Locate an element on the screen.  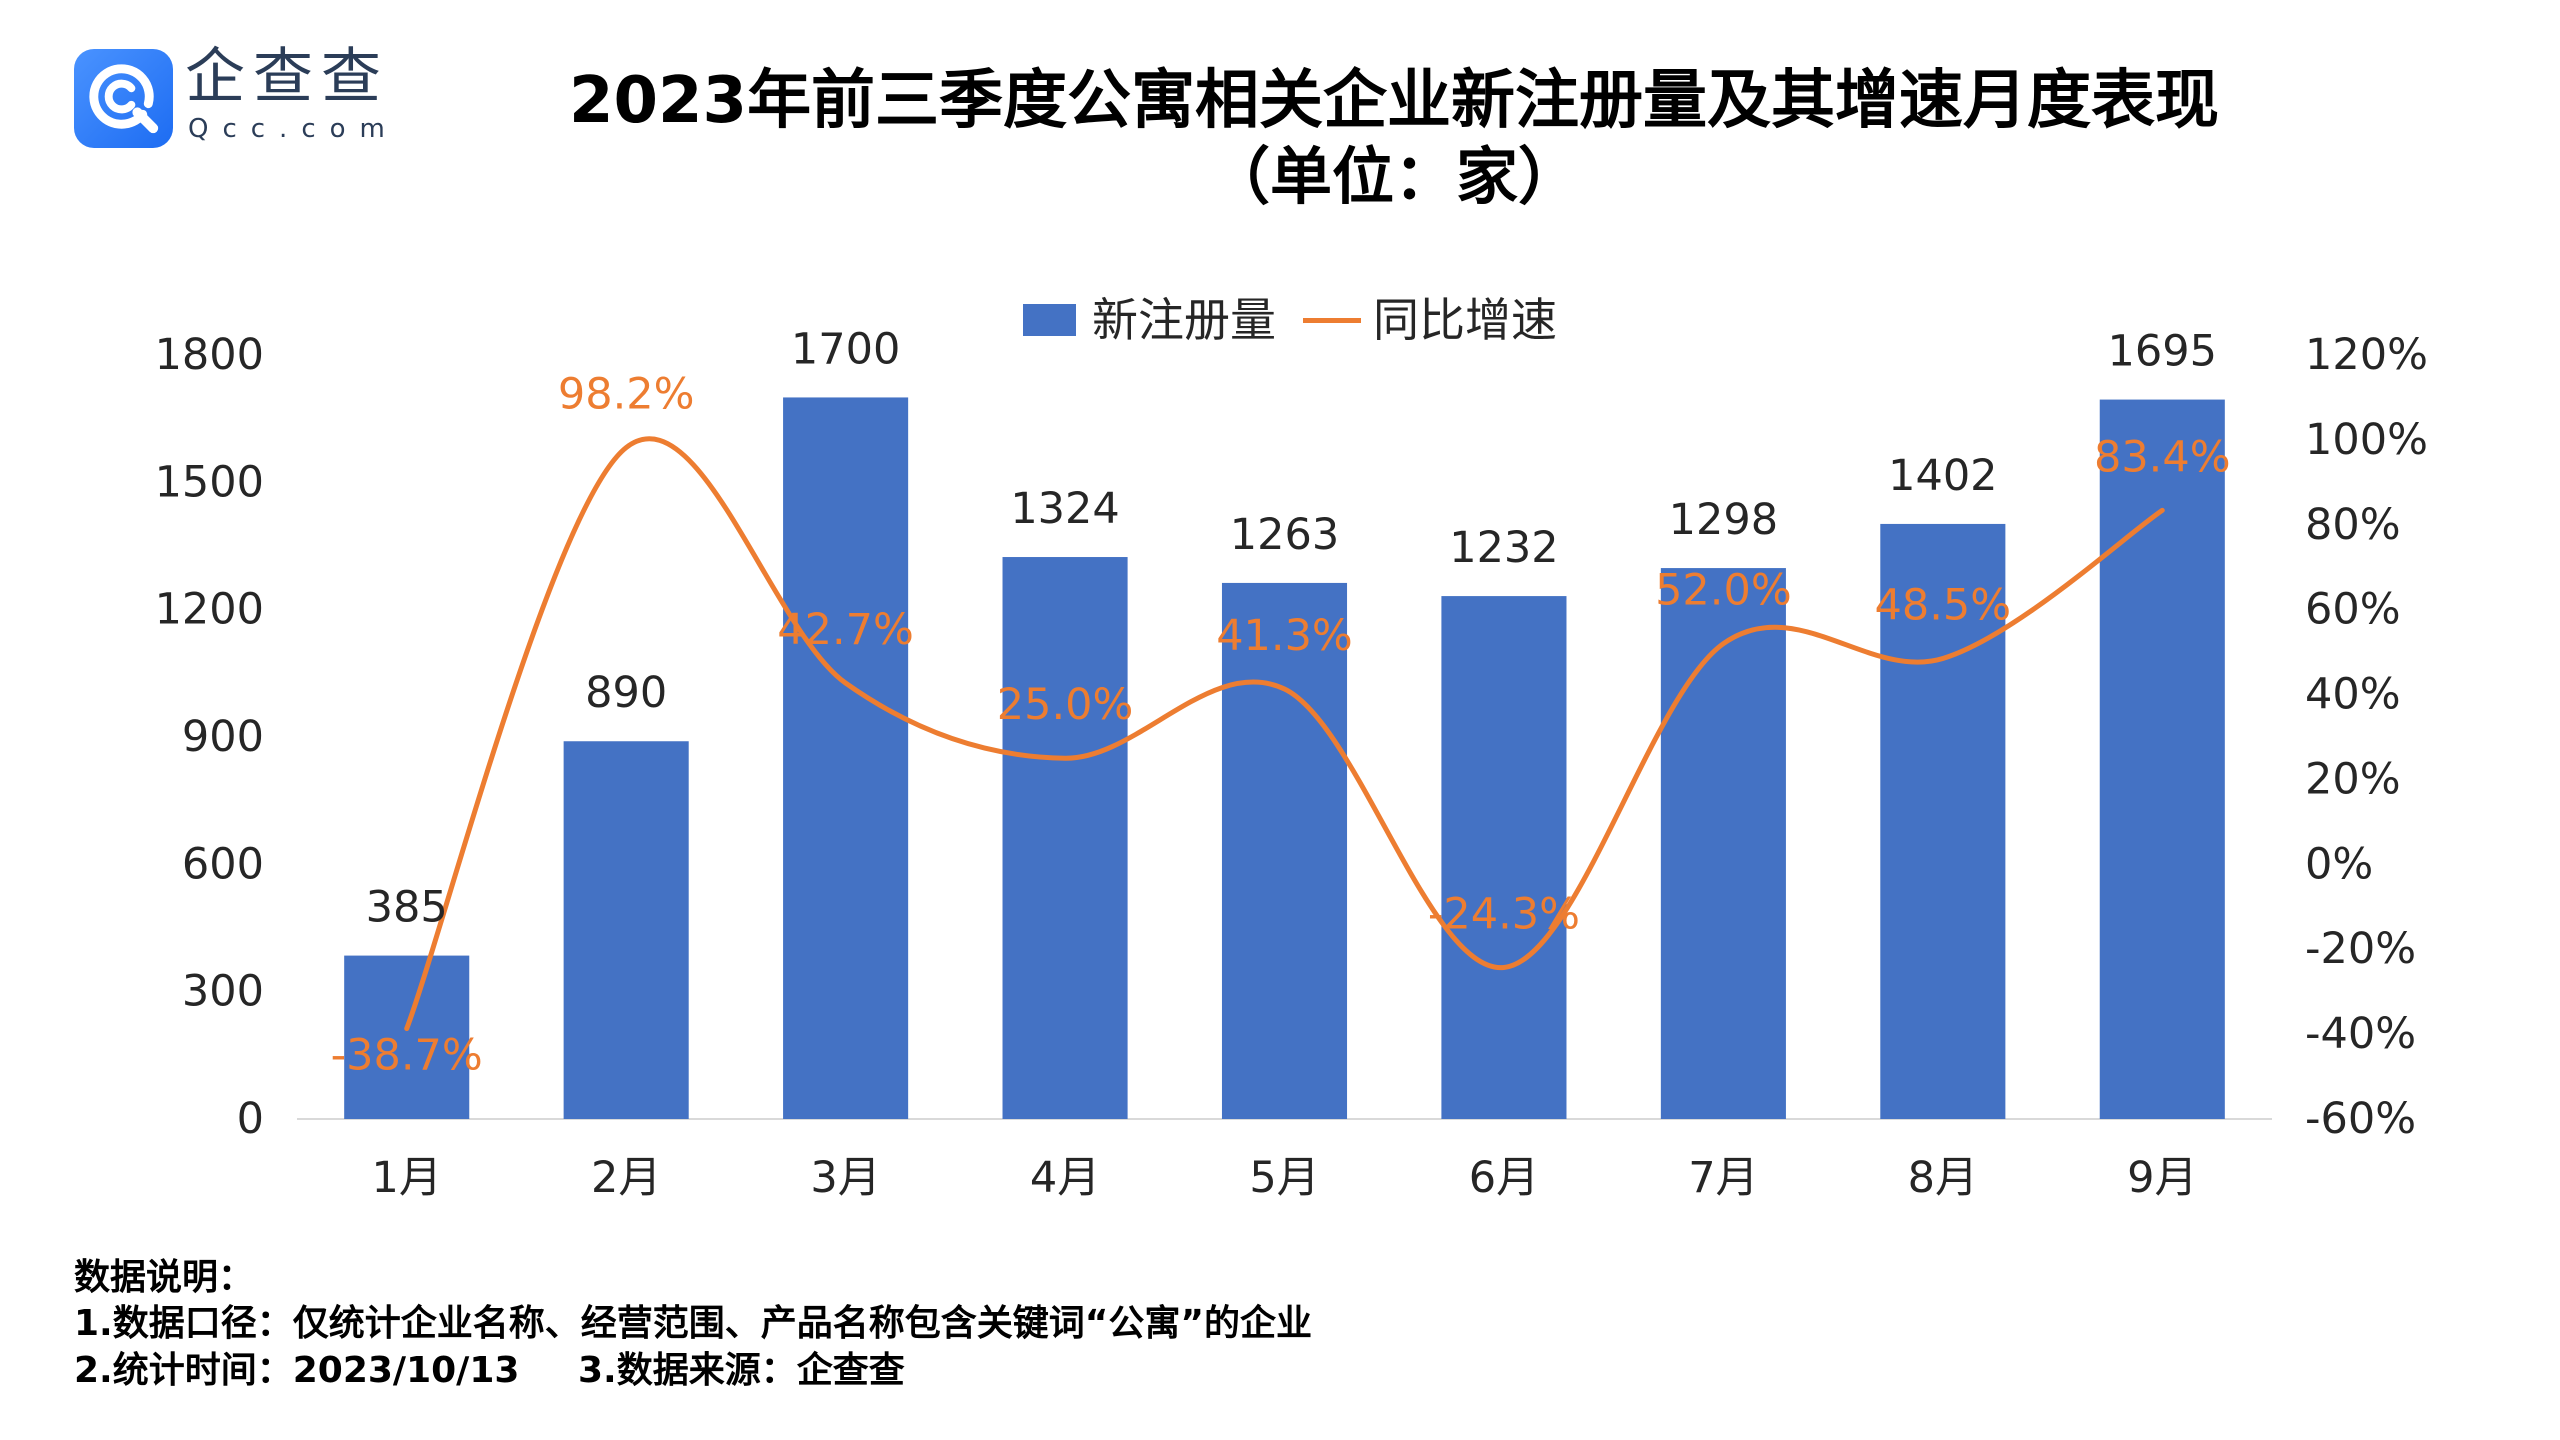
yoy-value-label: 42.7% is located at coordinates (845, 630).